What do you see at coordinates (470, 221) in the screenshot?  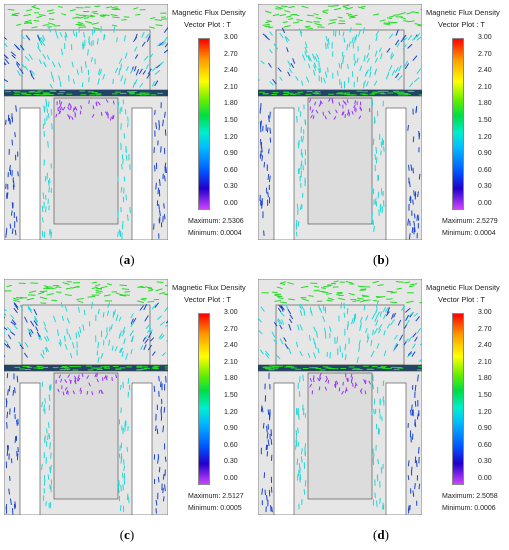 I see `maximum-value: Maximum: 2.5279` at bounding box center [470, 221].